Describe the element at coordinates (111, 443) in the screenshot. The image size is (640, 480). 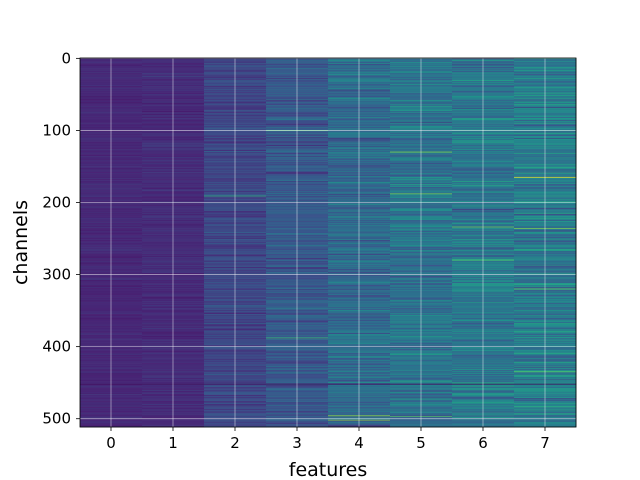
I see `x-tick-label: 0` at that location.